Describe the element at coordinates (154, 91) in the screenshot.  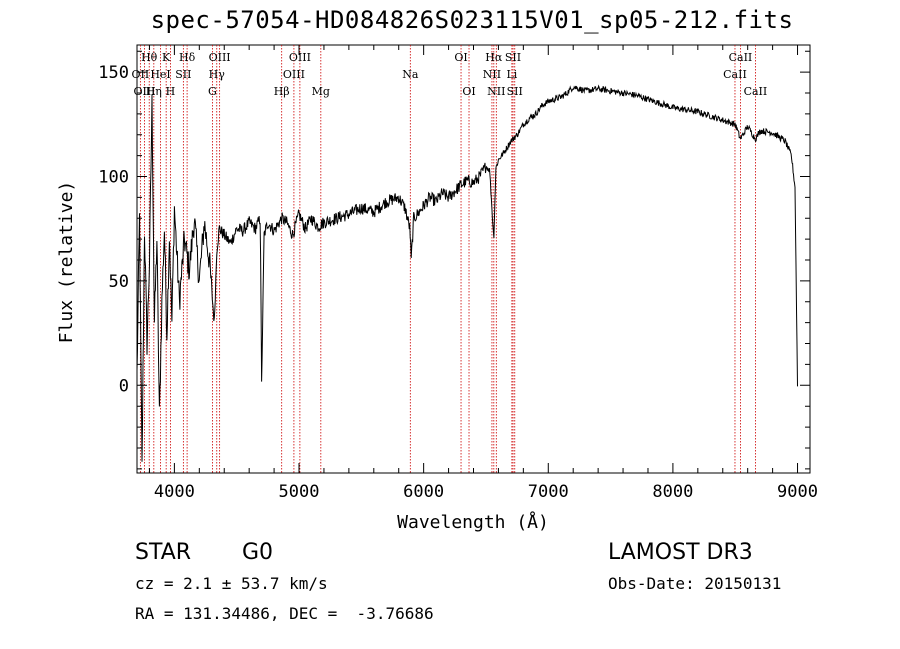
I see `line-marker-label: Hη` at that location.